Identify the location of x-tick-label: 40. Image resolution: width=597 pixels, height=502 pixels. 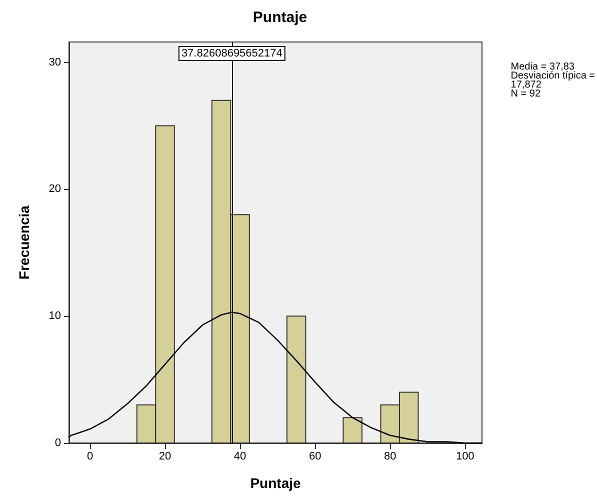
(240, 456).